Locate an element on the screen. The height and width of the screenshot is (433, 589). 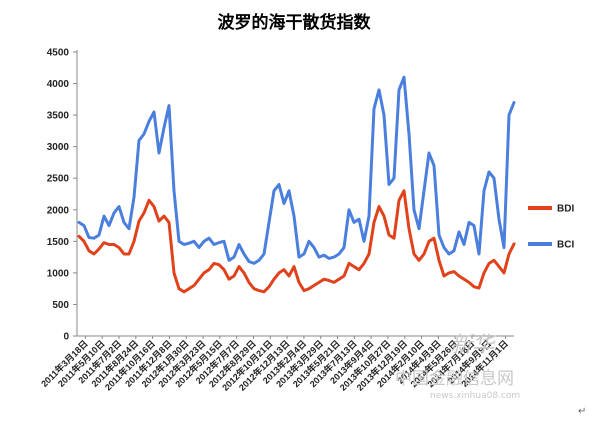
y-tick-label: 0 is located at coordinates (66, 337).